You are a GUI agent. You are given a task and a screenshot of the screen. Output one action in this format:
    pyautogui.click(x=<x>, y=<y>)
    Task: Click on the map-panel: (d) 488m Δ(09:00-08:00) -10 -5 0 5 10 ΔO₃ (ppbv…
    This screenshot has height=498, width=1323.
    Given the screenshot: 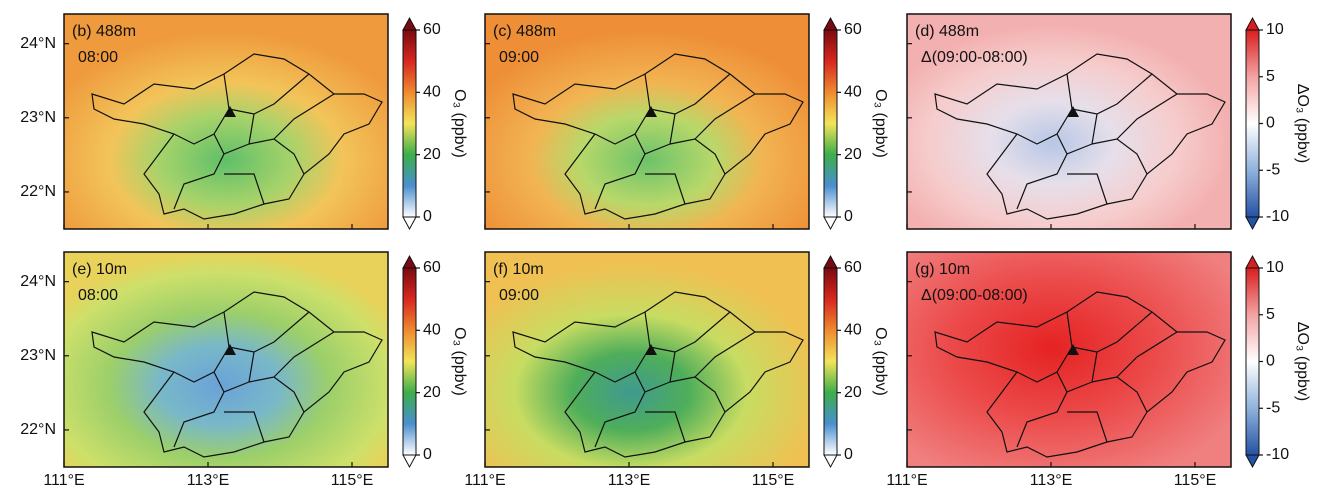 What is the action you would take?
    pyautogui.click(x=1108, y=122)
    